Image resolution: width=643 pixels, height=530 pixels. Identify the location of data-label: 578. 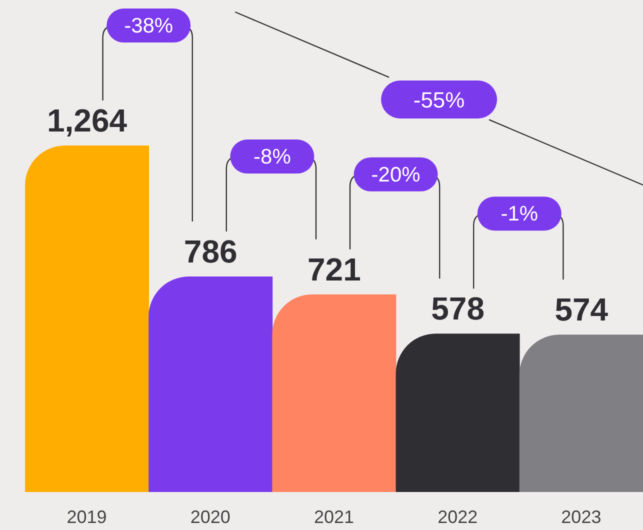
(457, 308).